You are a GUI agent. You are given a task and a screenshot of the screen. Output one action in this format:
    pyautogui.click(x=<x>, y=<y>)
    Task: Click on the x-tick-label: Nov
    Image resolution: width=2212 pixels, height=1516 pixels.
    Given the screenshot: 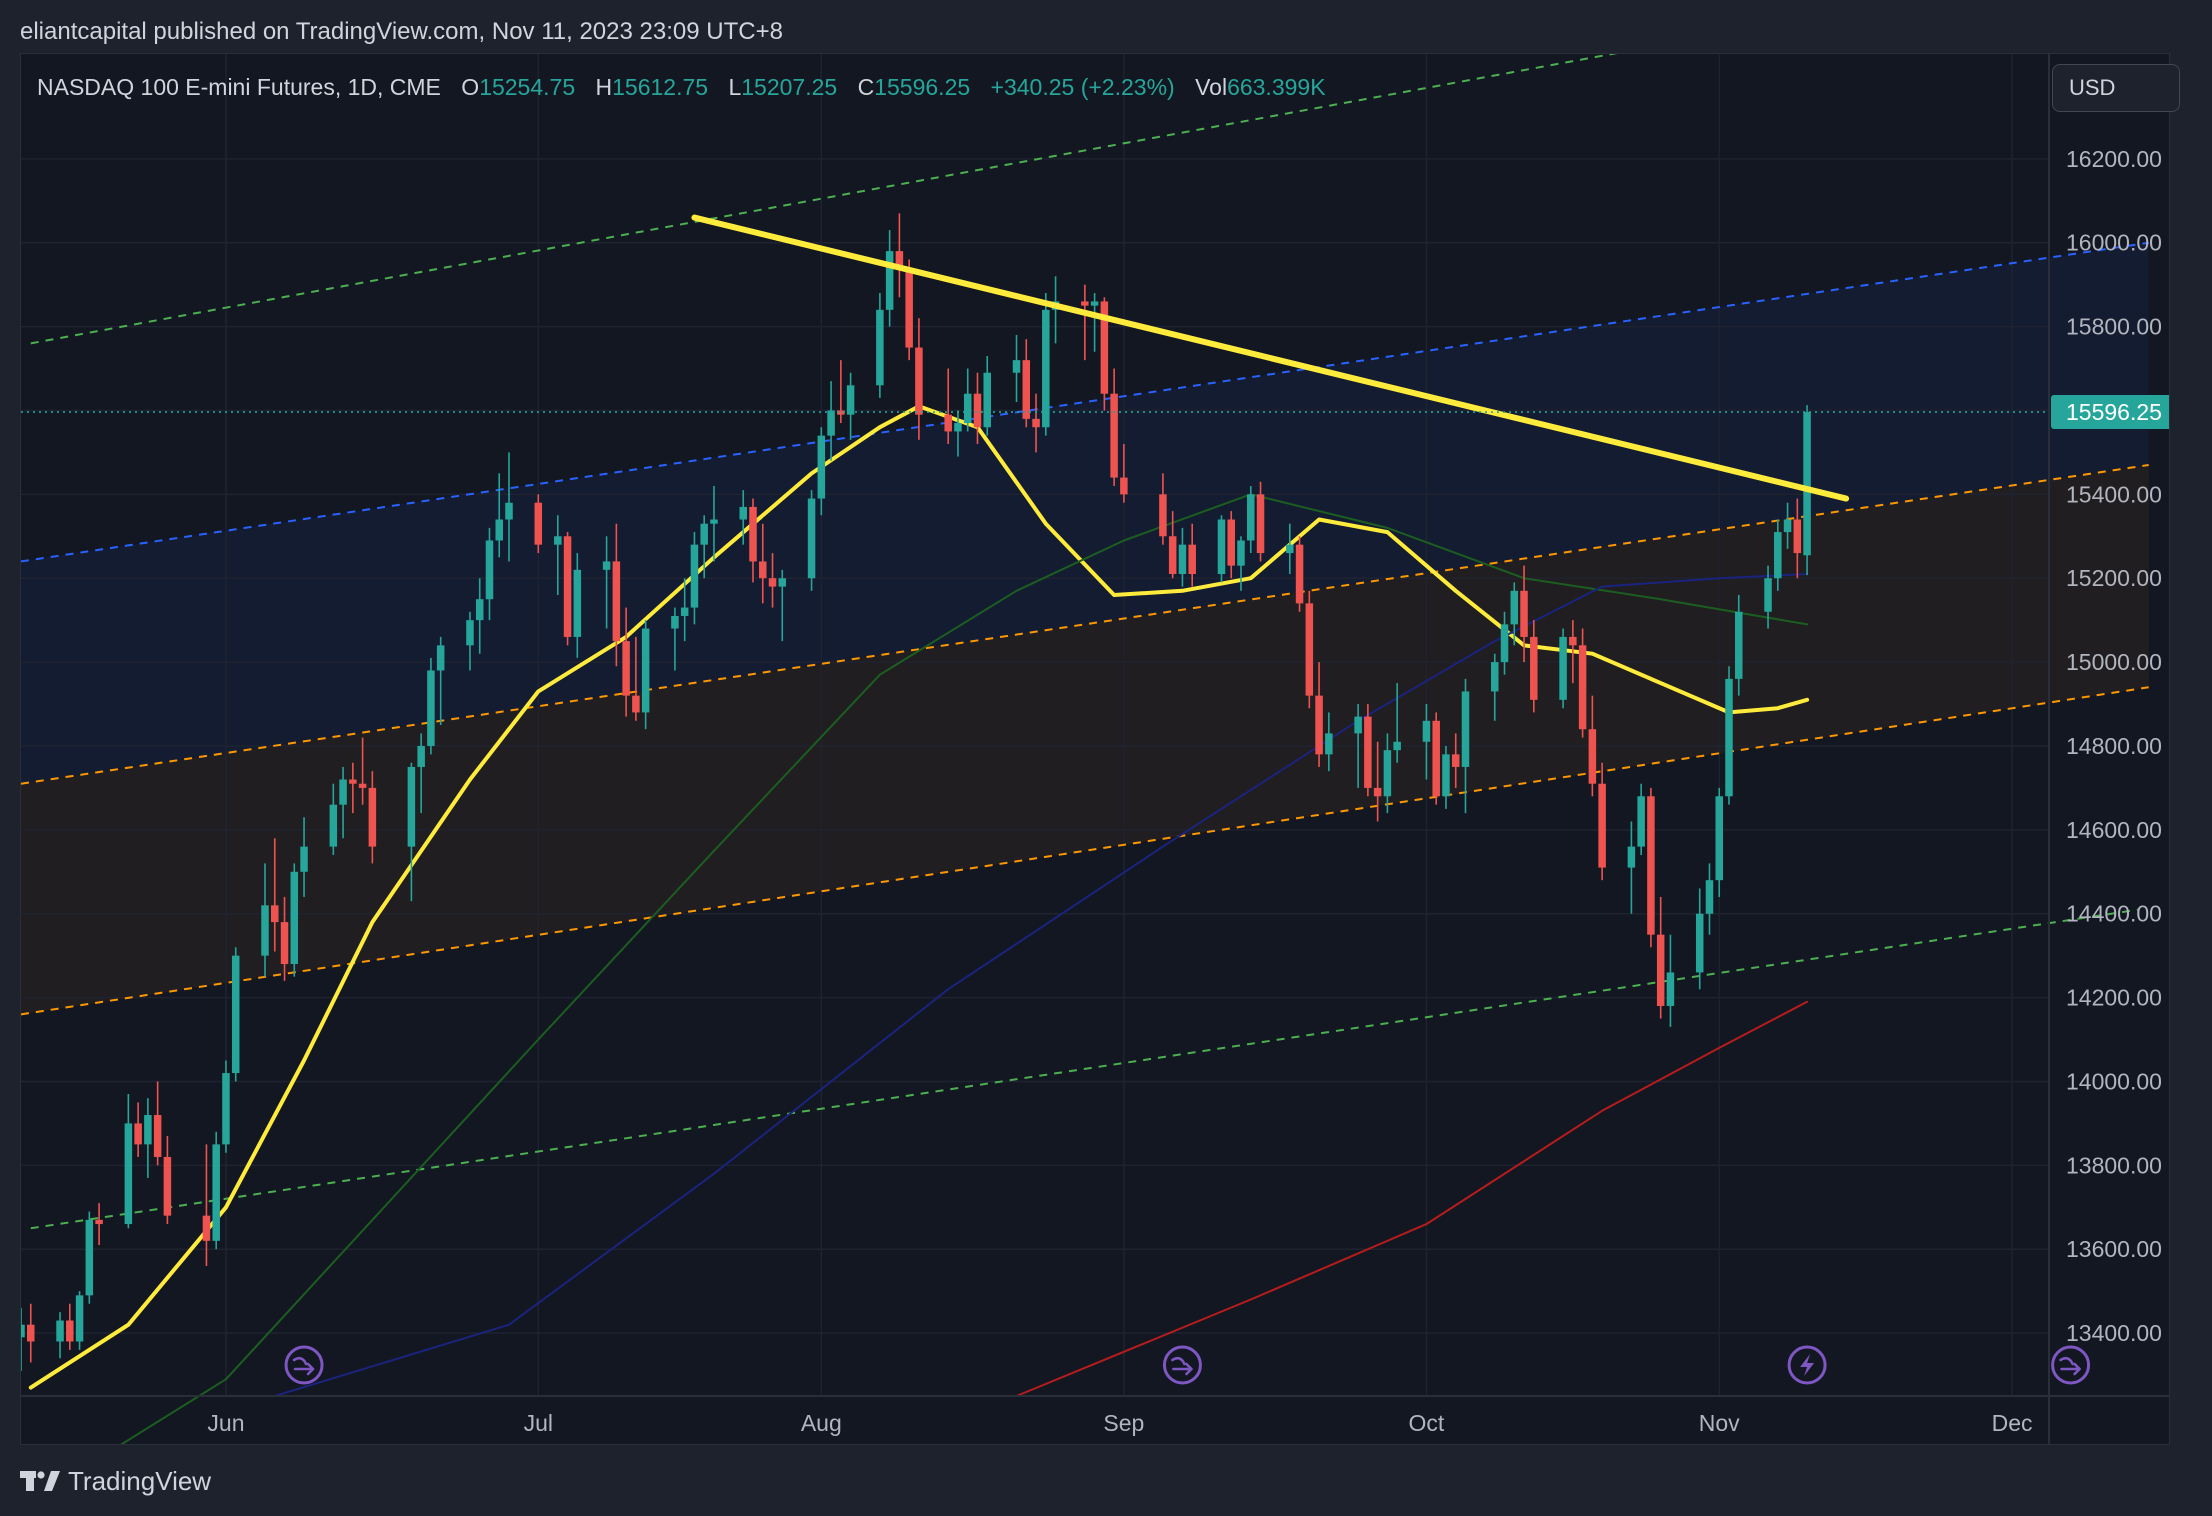 What is the action you would take?
    pyautogui.click(x=1719, y=1423)
    